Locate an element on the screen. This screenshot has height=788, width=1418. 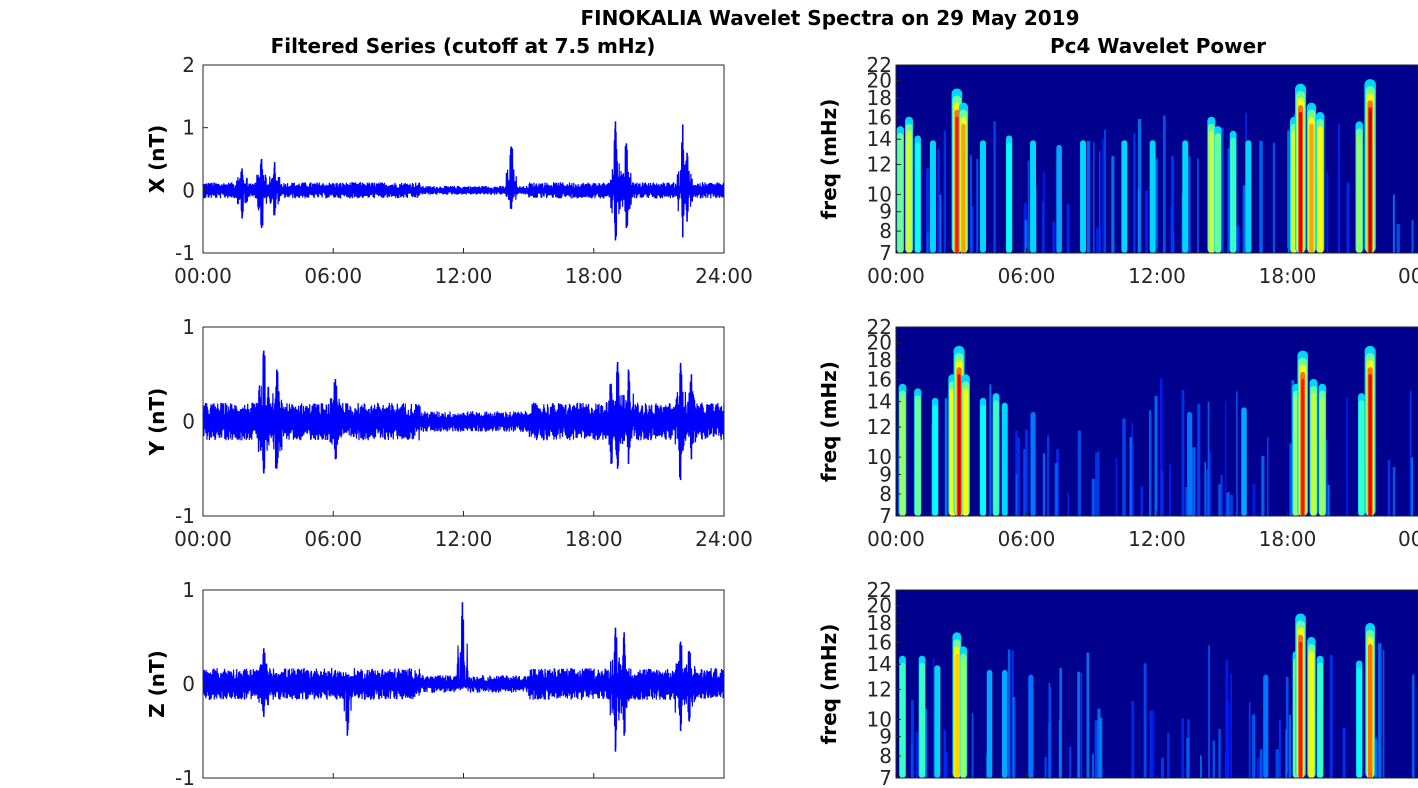
line-panel-2-ytick-label: 0 is located at coordinates (188, 422).